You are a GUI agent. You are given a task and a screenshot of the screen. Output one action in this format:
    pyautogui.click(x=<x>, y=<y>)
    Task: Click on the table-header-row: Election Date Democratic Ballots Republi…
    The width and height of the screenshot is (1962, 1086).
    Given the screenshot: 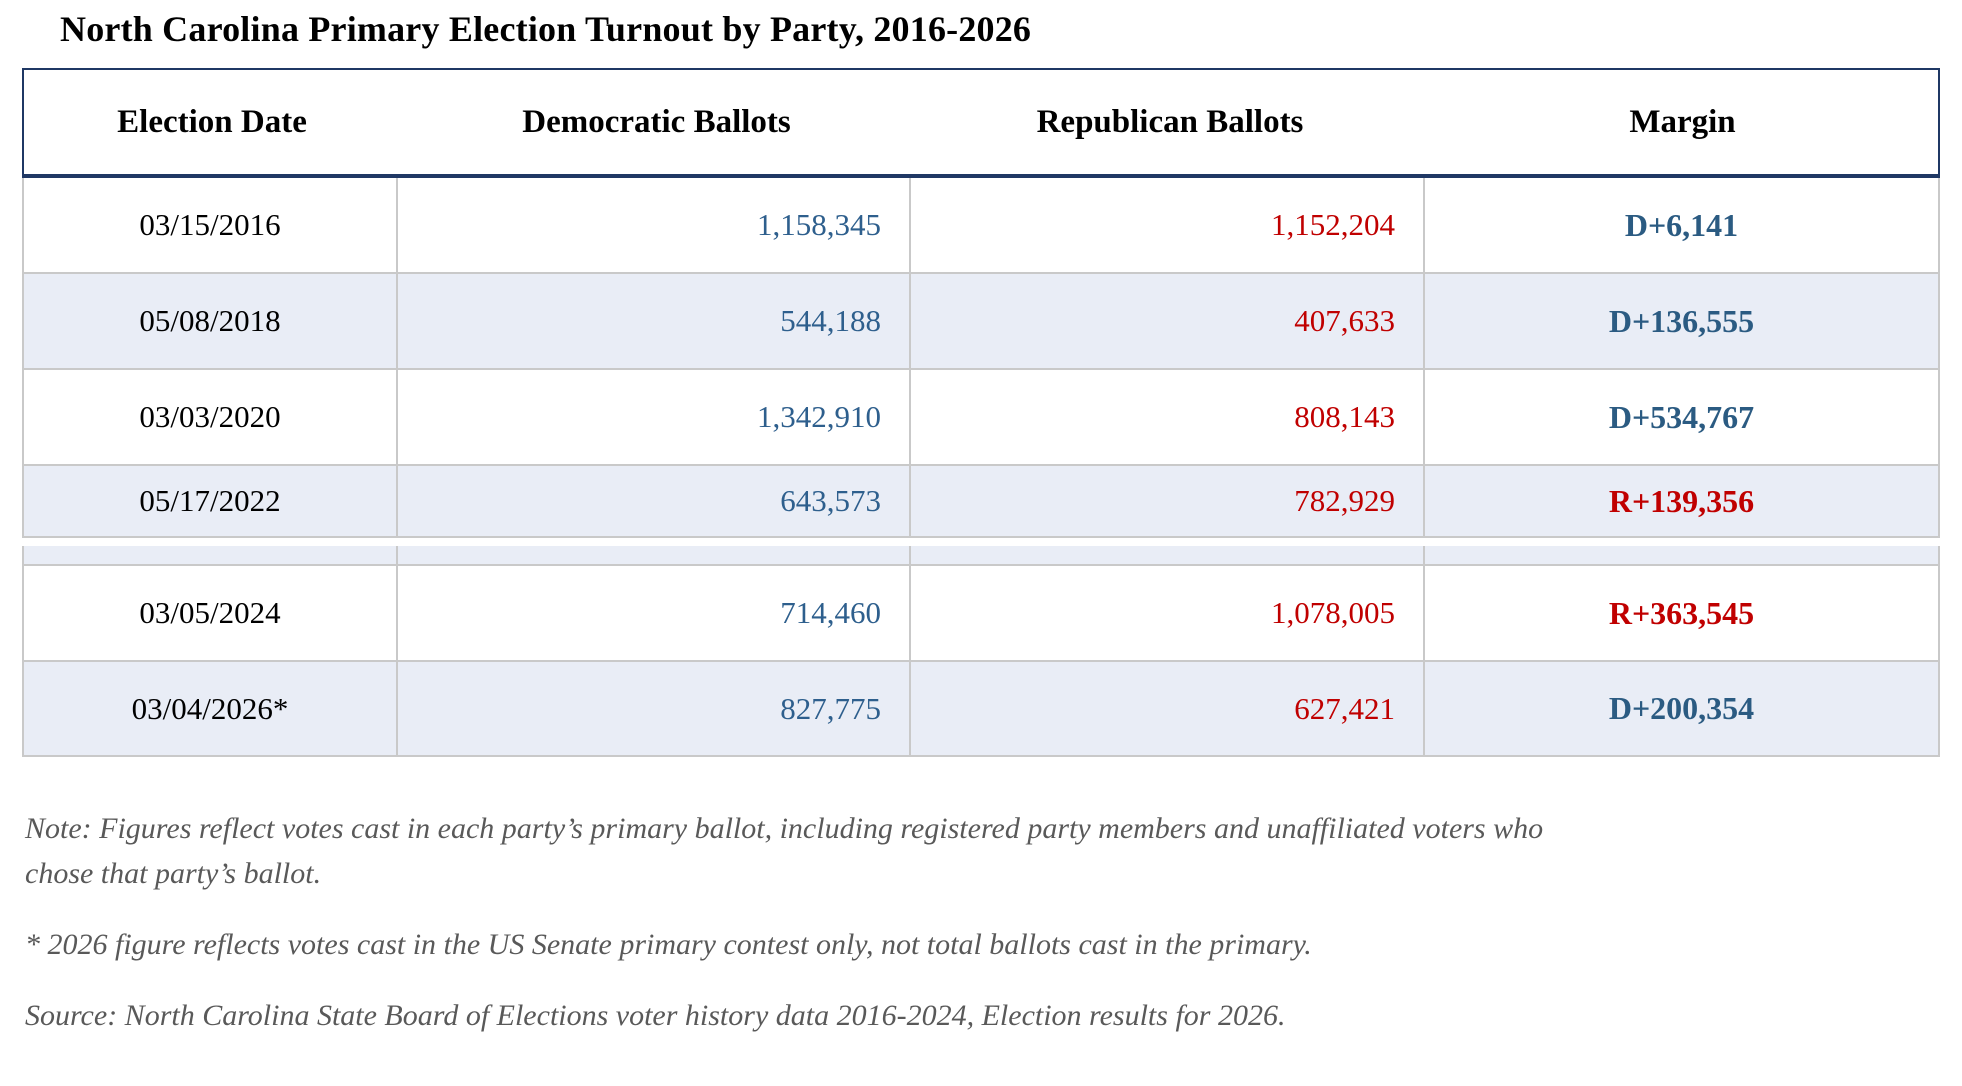 What is the action you would take?
    pyautogui.click(x=981, y=123)
    